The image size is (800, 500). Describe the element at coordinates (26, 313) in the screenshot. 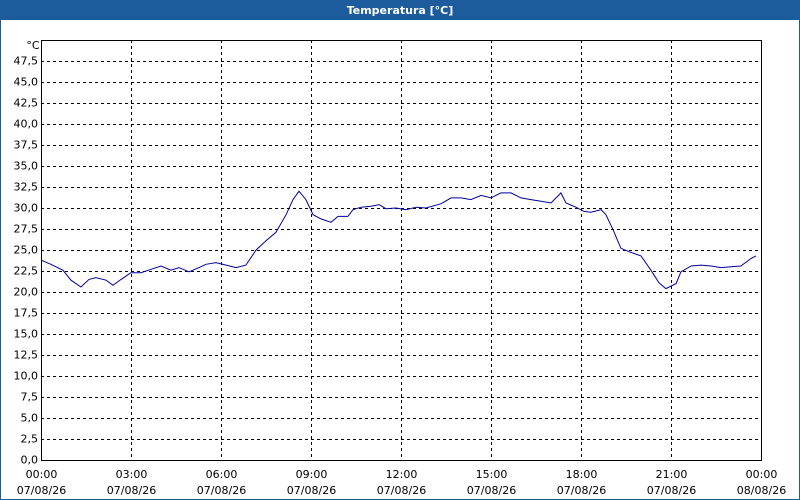

I see `y-tick-label: 17,5` at that location.